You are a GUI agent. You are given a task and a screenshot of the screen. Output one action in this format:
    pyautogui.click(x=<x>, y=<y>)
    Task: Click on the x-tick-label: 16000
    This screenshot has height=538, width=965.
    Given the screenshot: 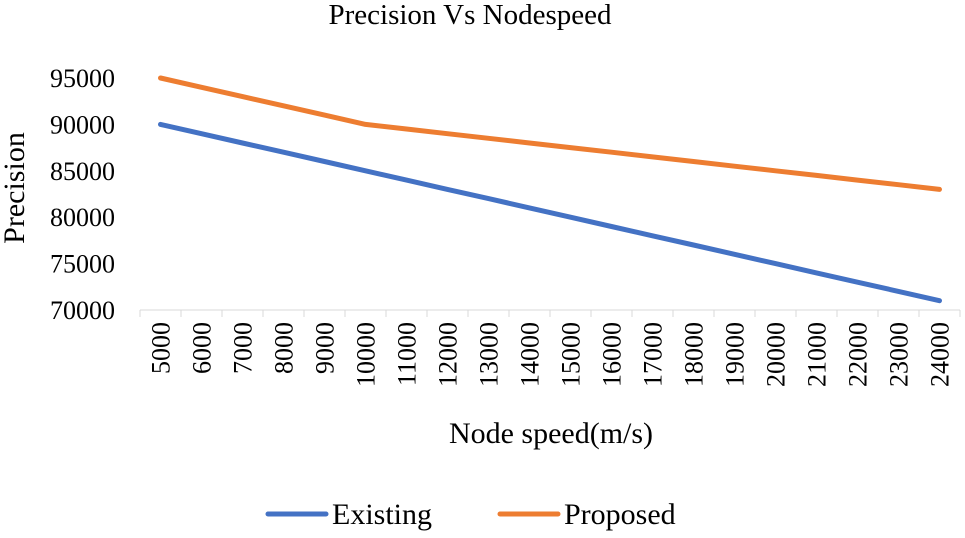 What is the action you would take?
    pyautogui.click(x=612, y=354)
    